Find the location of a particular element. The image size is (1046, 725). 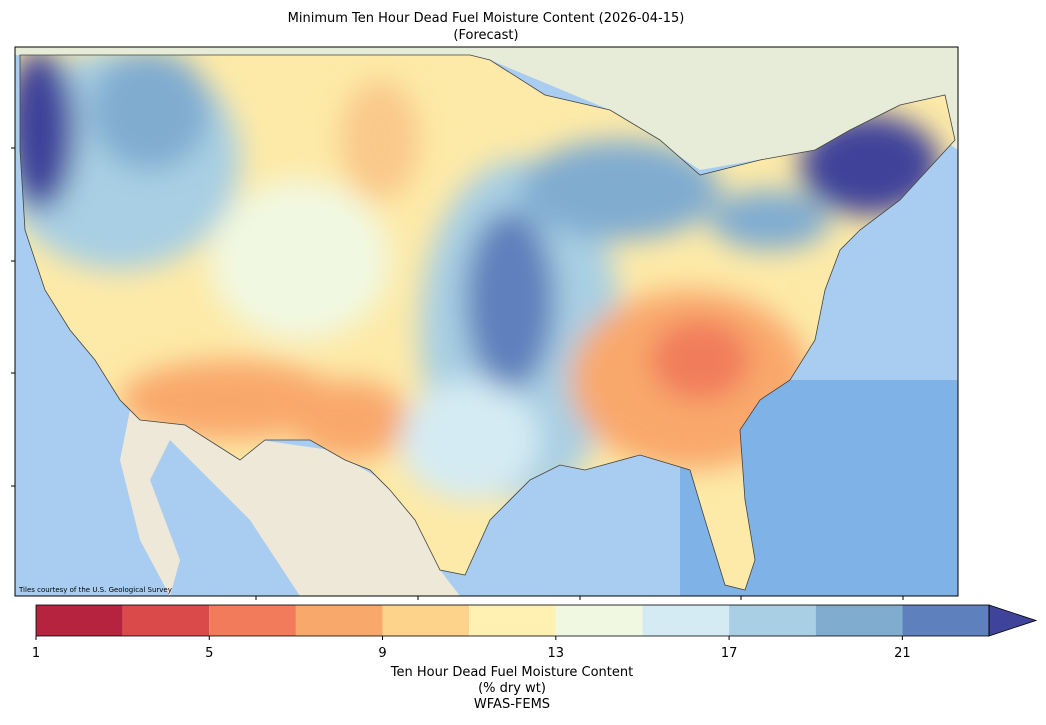

colorbar-tick-label: 5 is located at coordinates (209, 653).